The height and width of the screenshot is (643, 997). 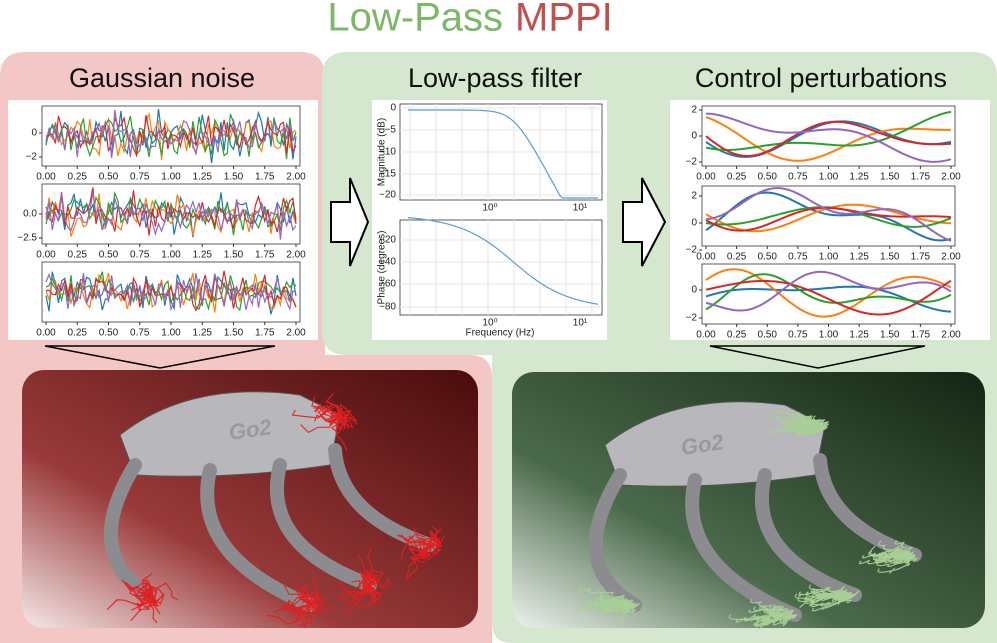 I want to click on x-axis-label: Frequency (Hz), so click(x=500, y=333).